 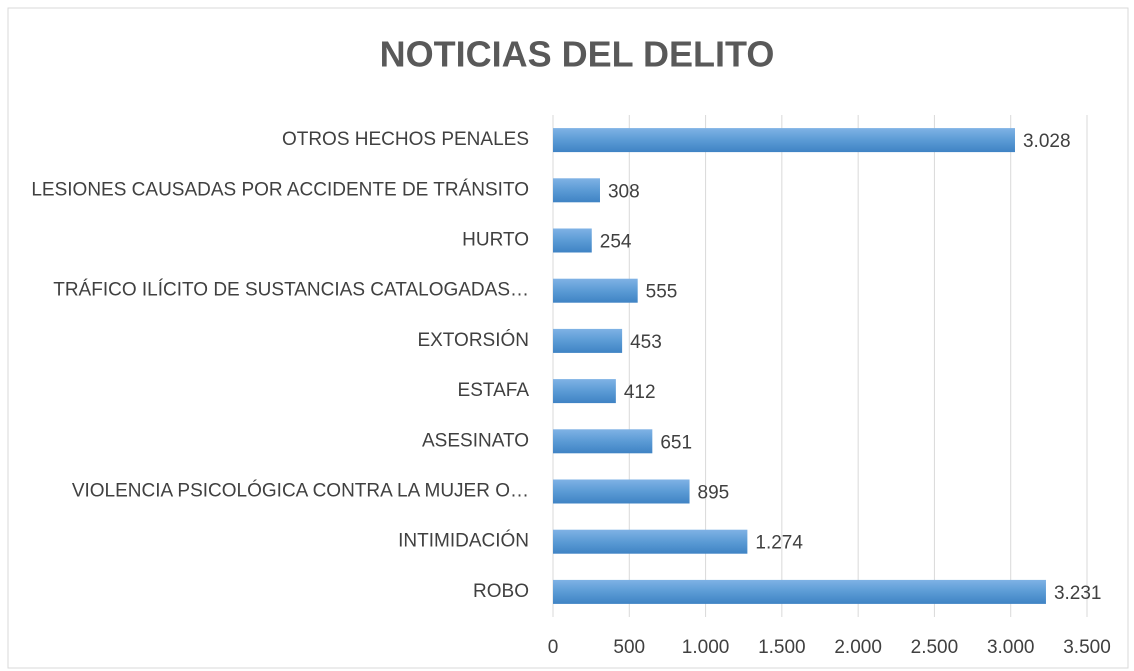 What do you see at coordinates (714, 493) in the screenshot?
I see `data-label: 895` at bounding box center [714, 493].